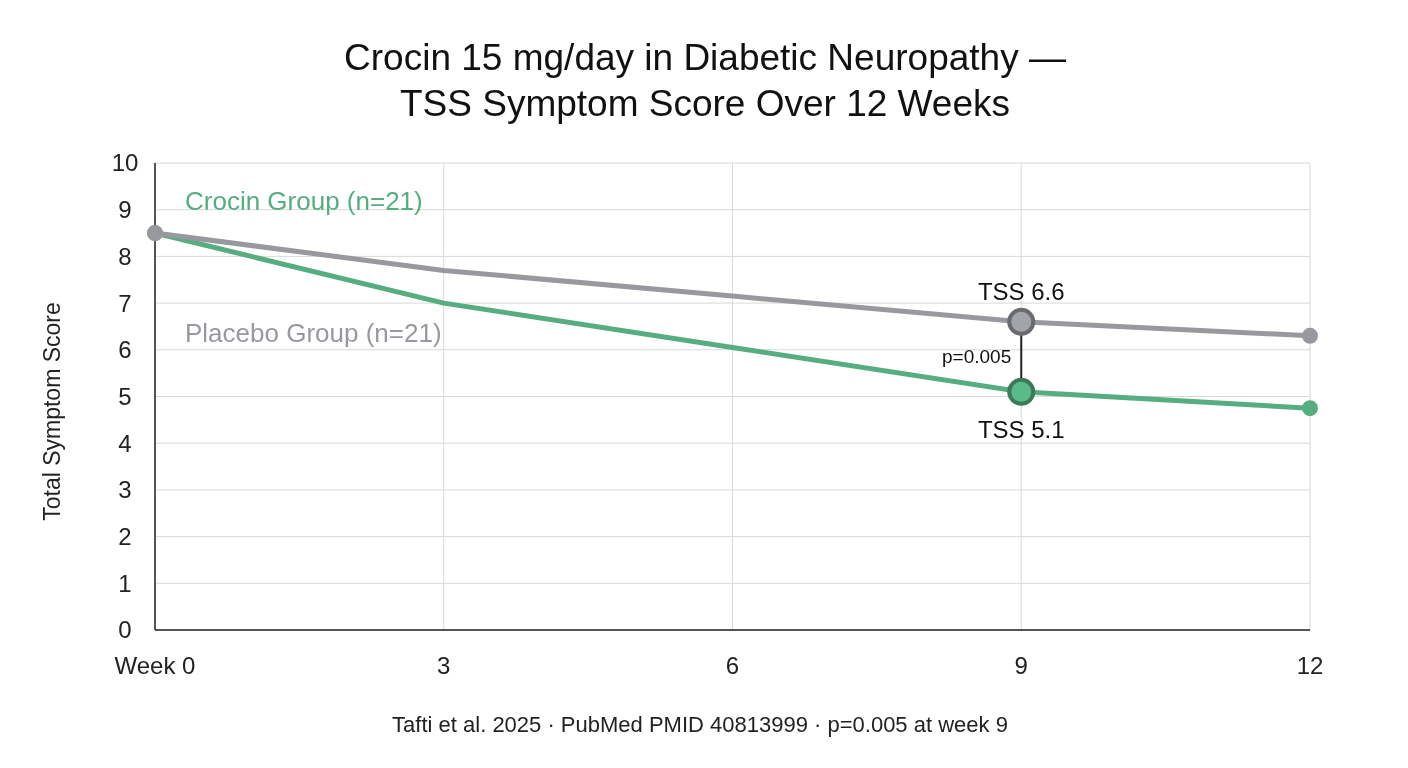 The width and height of the screenshot is (1408, 768). I want to click on x-tick-label: 3, so click(444, 665).